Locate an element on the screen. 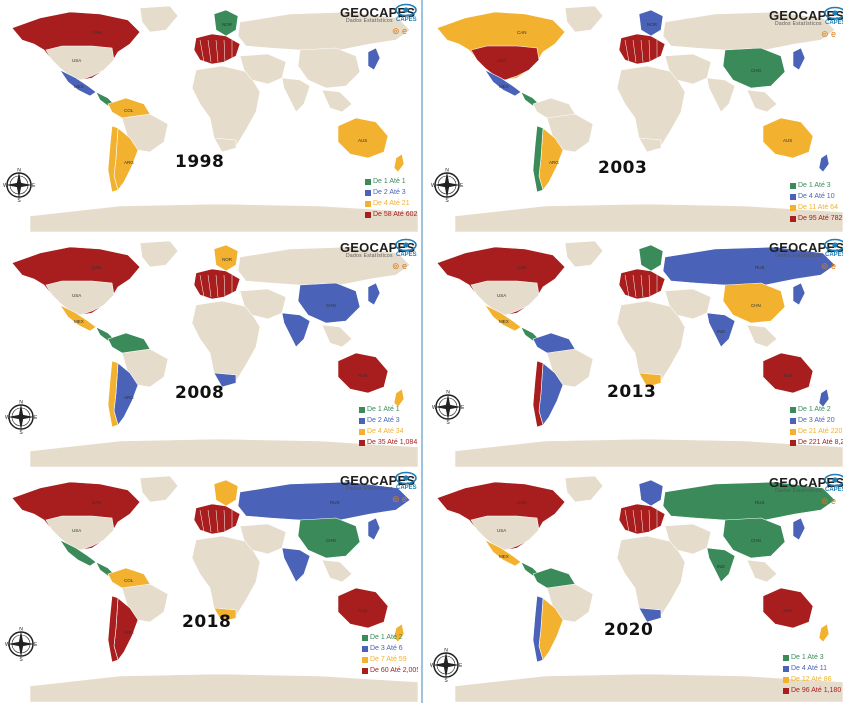 This screenshot has width=850, height=703. country-code-label: AUS is located at coordinates (363, 140).